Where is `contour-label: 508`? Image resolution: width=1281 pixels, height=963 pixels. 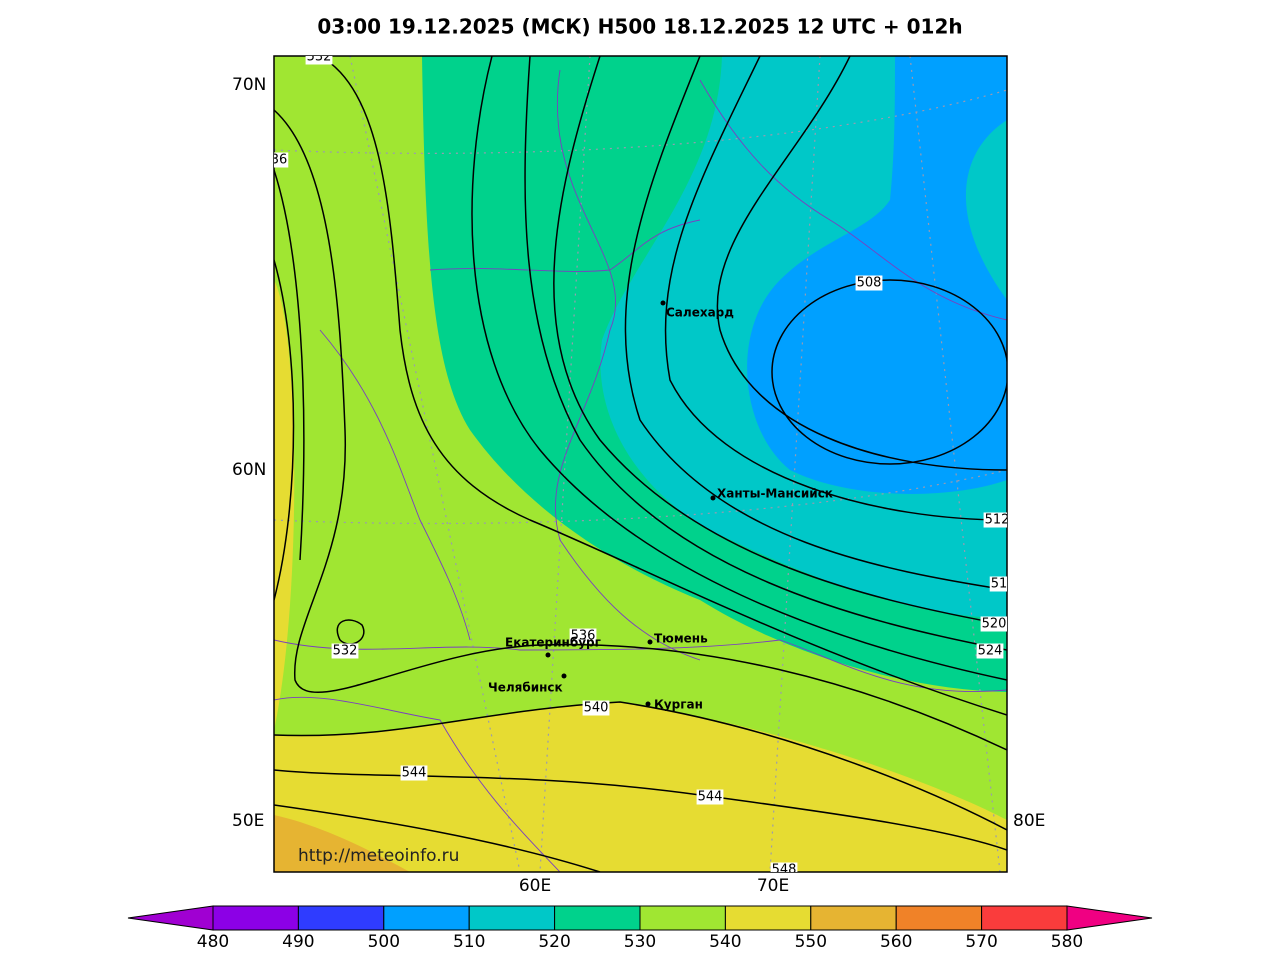
contour-label: 508 is located at coordinates (869, 283).